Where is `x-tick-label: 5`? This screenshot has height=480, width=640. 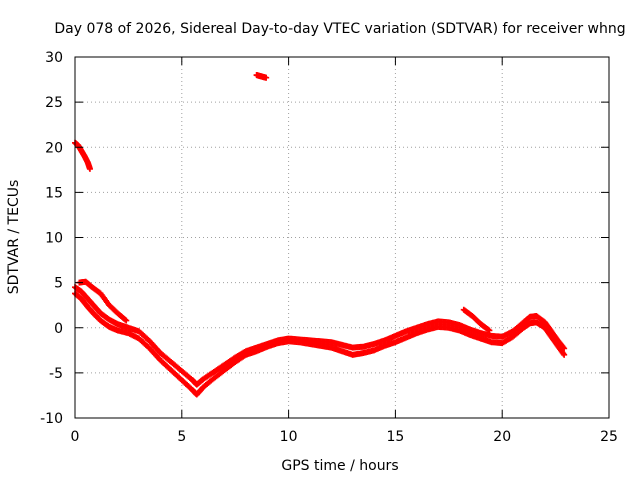
x-tick-label: 5 is located at coordinates (181, 437).